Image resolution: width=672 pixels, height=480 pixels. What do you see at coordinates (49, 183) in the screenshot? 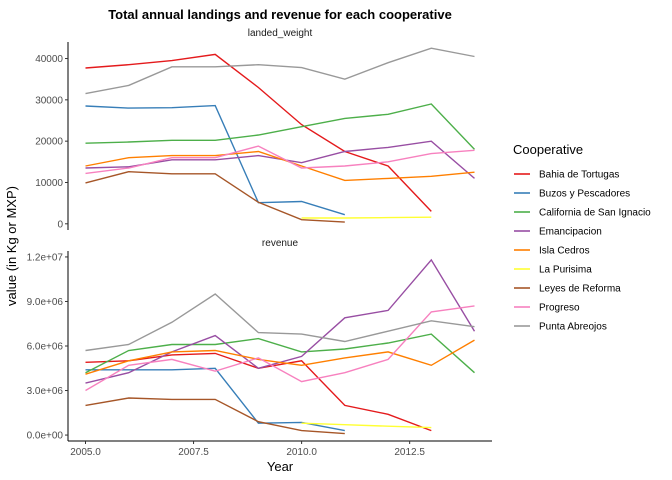
I see `y-tick-label: 10000` at bounding box center [49, 183].